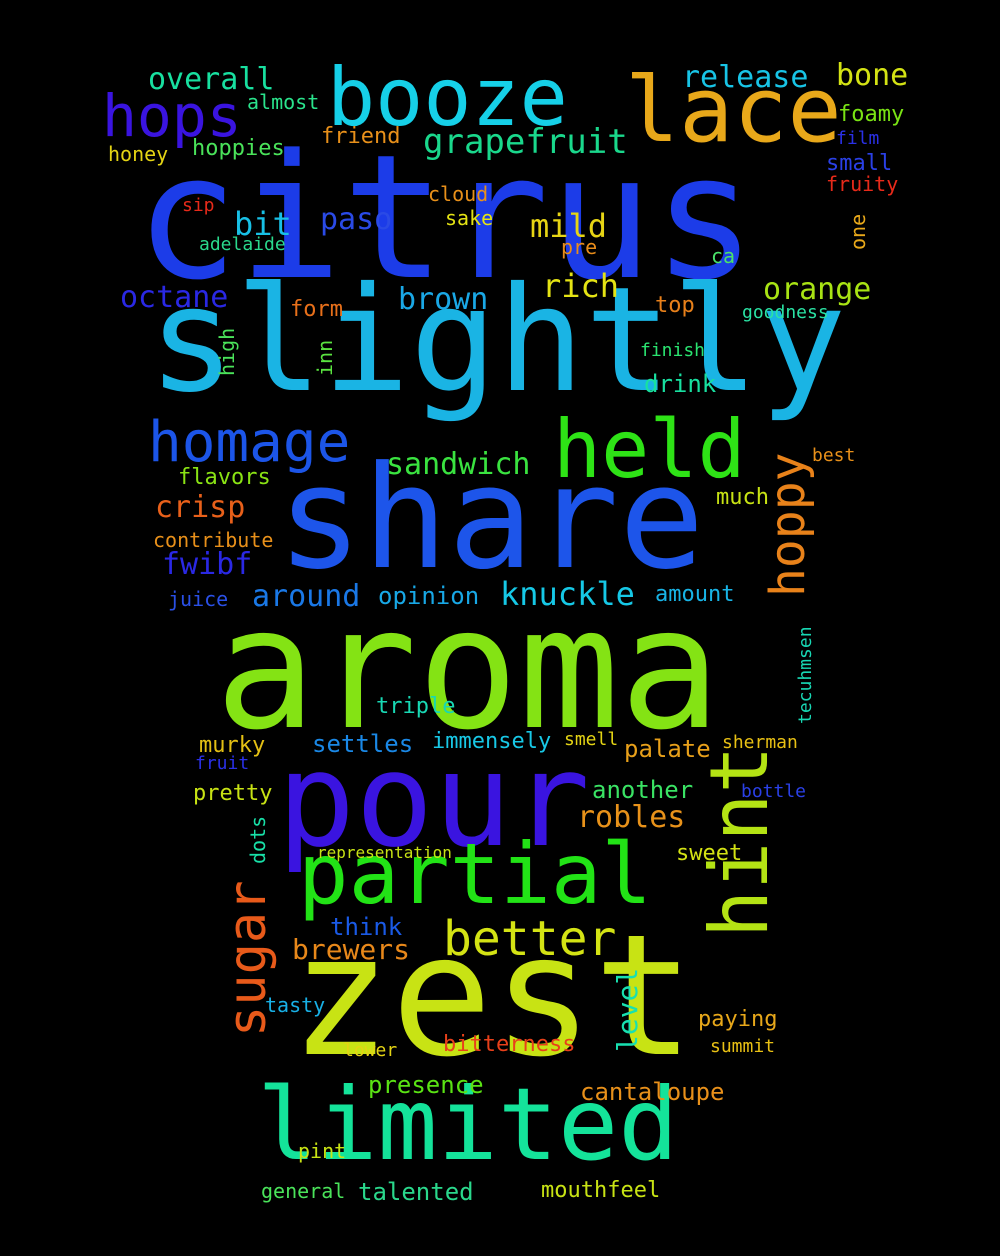  What do you see at coordinates (468, 669) in the screenshot?
I see `word-aroma: aroma` at bounding box center [468, 669].